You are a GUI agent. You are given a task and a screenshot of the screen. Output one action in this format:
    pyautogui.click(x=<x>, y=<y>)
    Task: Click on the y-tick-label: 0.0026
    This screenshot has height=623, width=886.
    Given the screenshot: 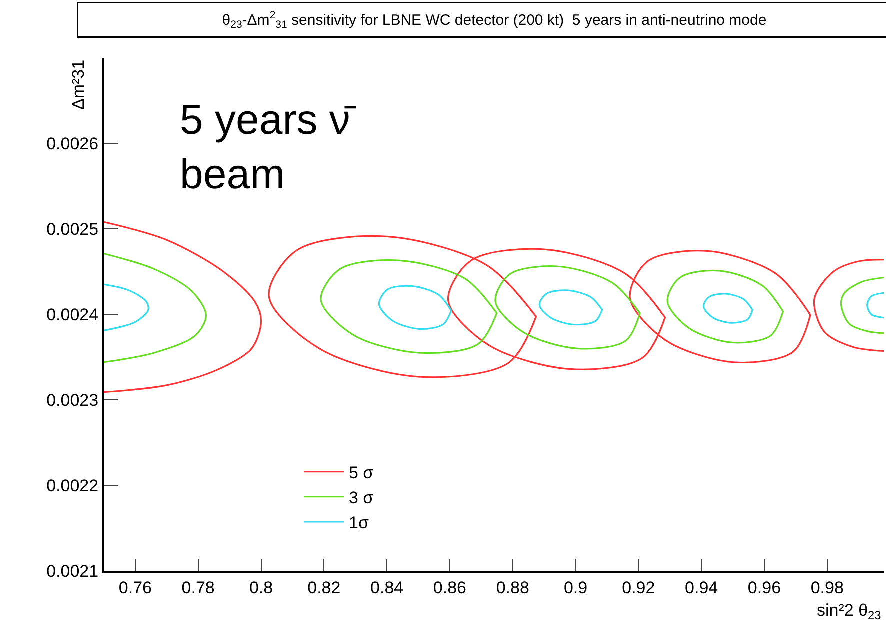 What is the action you would take?
    pyautogui.click(x=72, y=144)
    